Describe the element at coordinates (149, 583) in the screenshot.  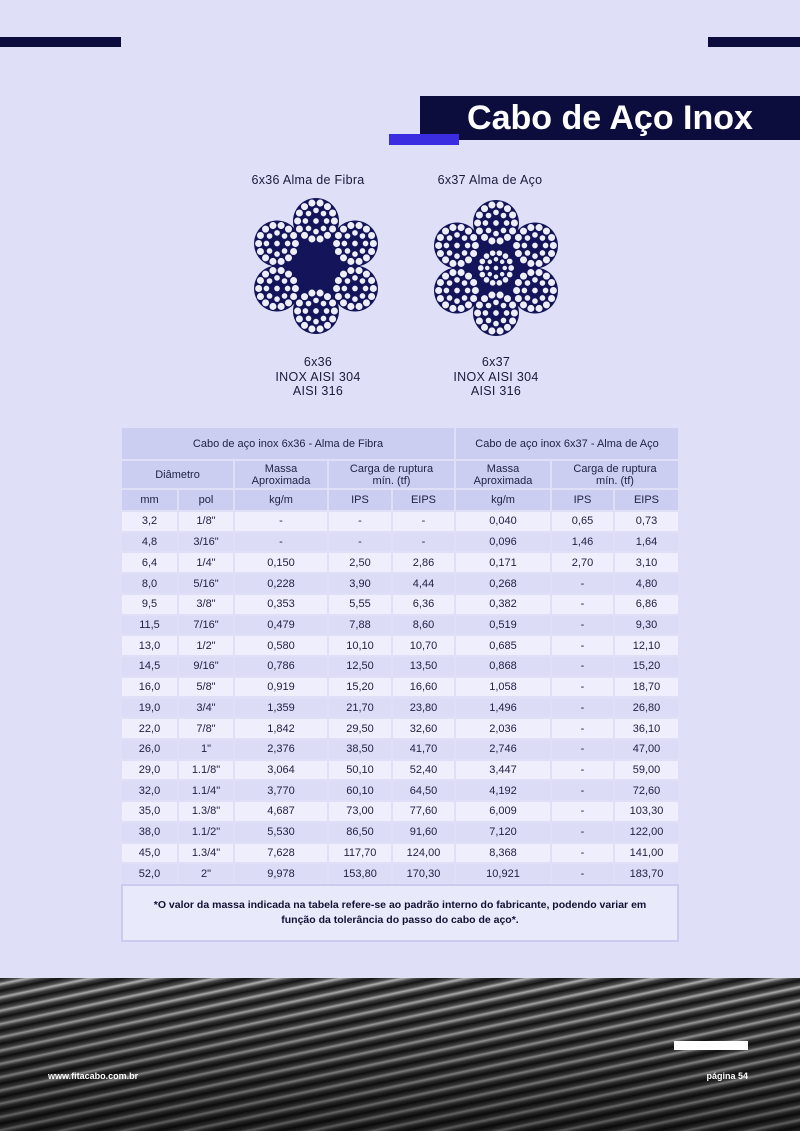
I see `table-cell-text: 8,0` at that location.